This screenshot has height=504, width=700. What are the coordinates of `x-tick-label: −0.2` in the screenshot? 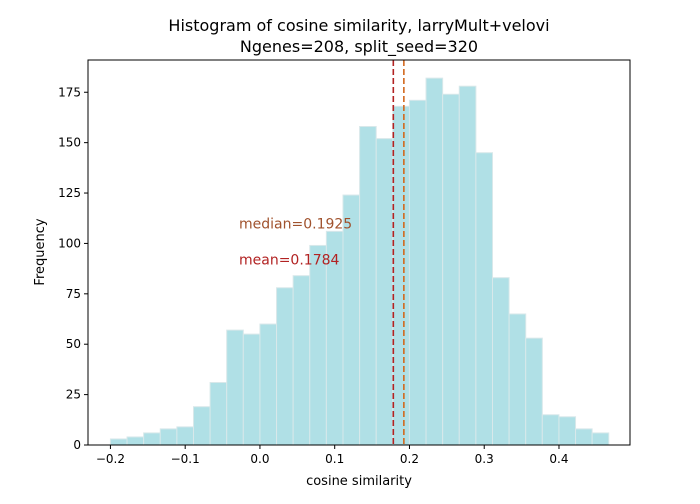 It's located at (110, 459).